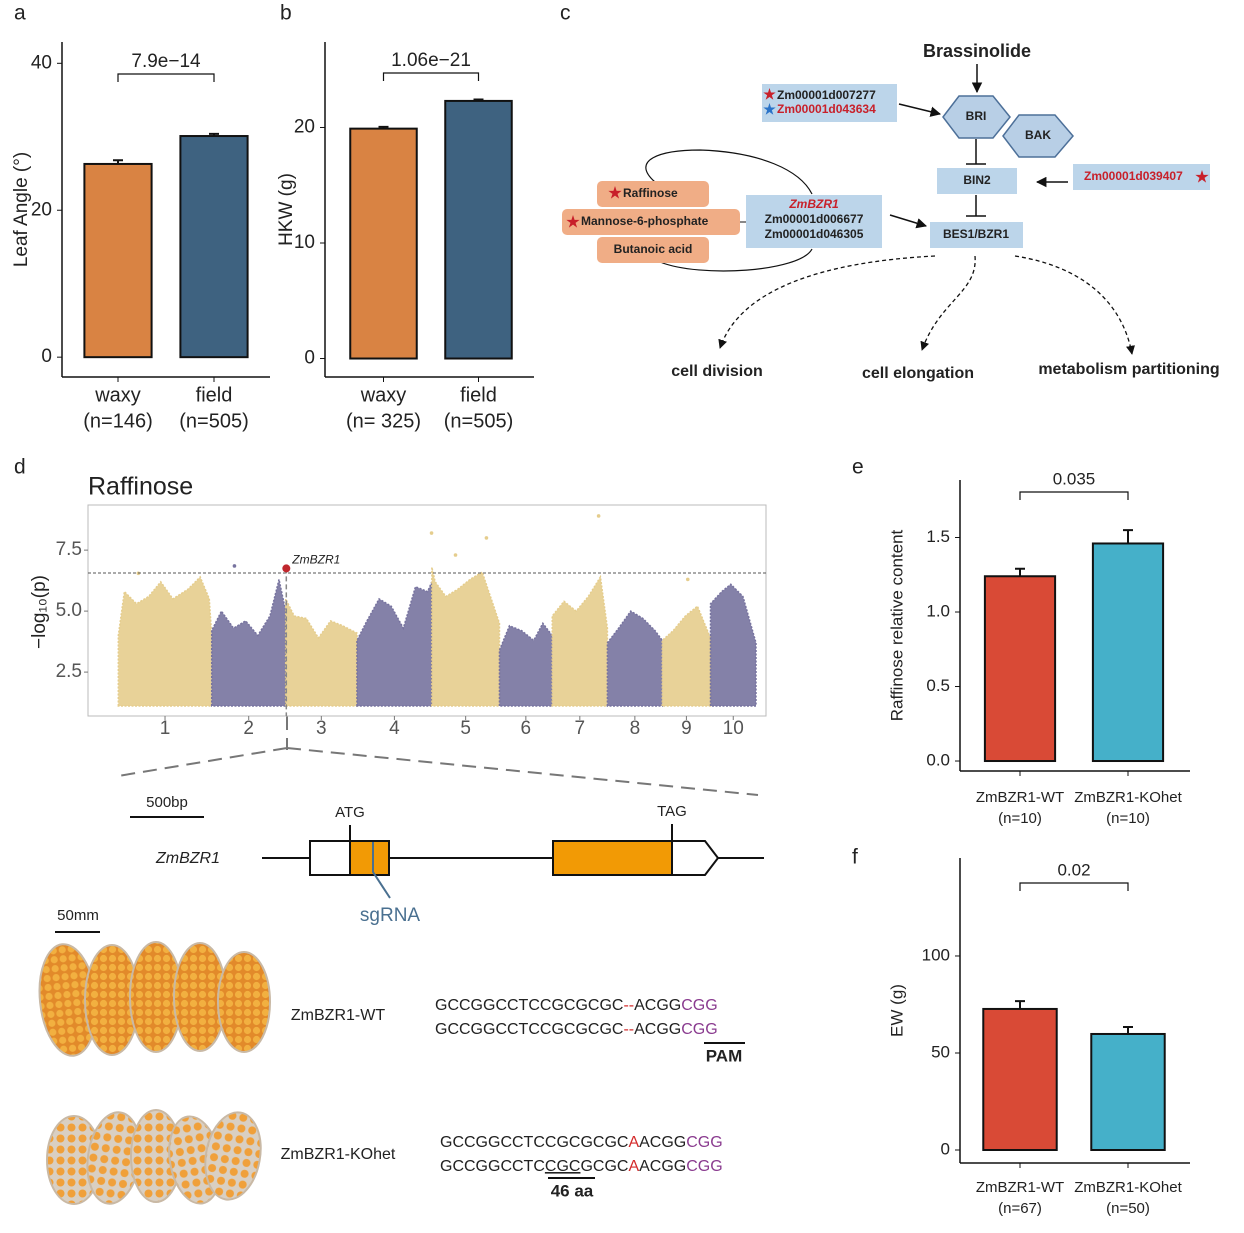 Image resolution: width=1244 pixels, height=1233 pixels. What do you see at coordinates (724, 1055) in the screenshot?
I see `pam-label: PAM` at bounding box center [724, 1055].